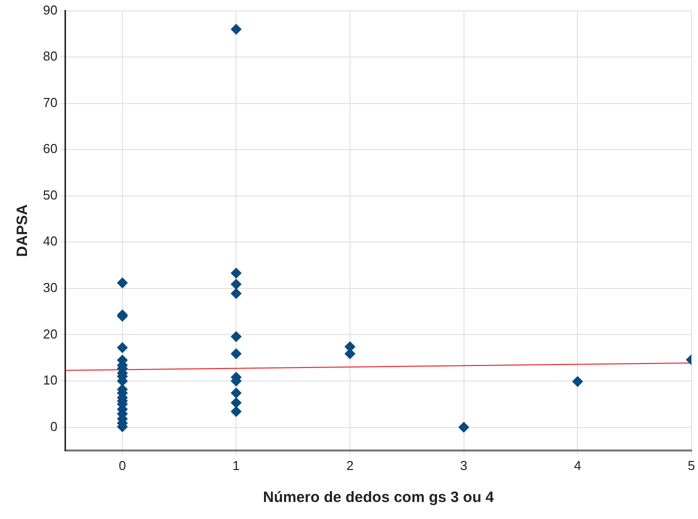  I want to click on y-tick-label: 10, so click(50, 380).